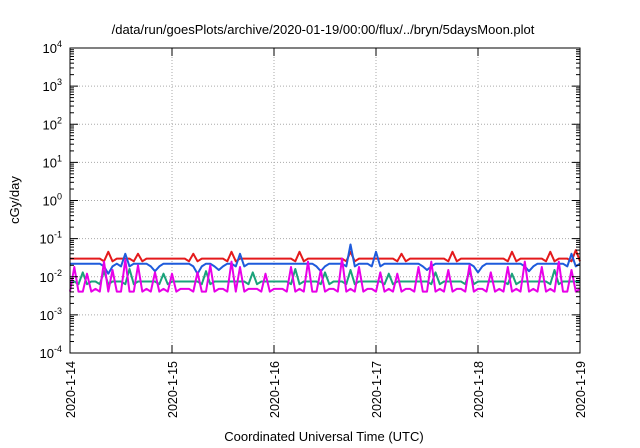 The height and width of the screenshot is (448, 640). I want to click on y-tick-label: 10⁻¹, so click(51, 238).